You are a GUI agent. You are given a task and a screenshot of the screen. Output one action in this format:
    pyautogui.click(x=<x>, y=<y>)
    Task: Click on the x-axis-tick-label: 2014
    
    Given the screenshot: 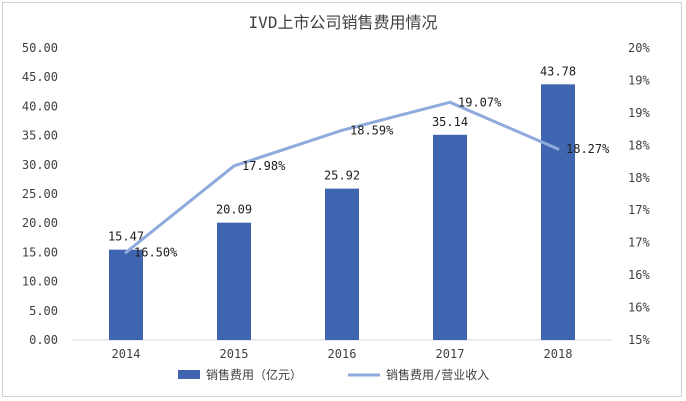 What is the action you would take?
    pyautogui.click(x=126, y=354)
    